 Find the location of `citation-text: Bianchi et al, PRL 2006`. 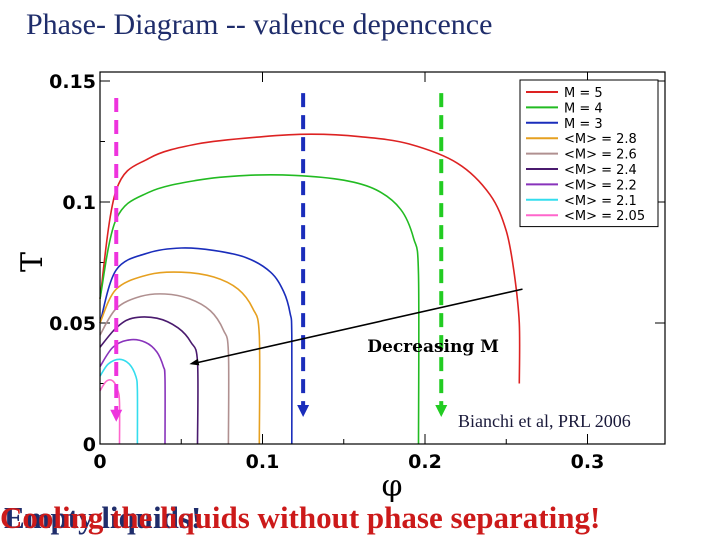

citation-text: Bianchi et al, PRL 2006 is located at coordinates (544, 421).